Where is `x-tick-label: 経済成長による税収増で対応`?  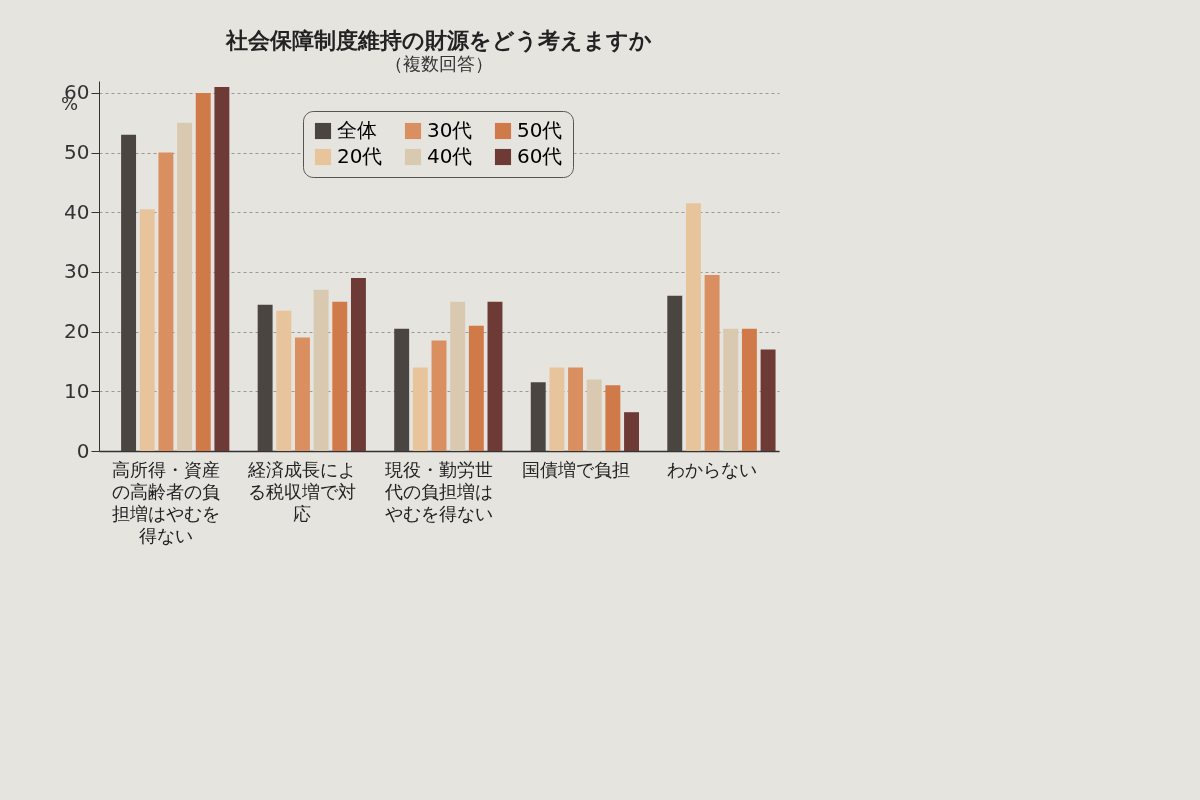 x-tick-label: 経済成長による税収増で対応 is located at coordinates (302, 491).